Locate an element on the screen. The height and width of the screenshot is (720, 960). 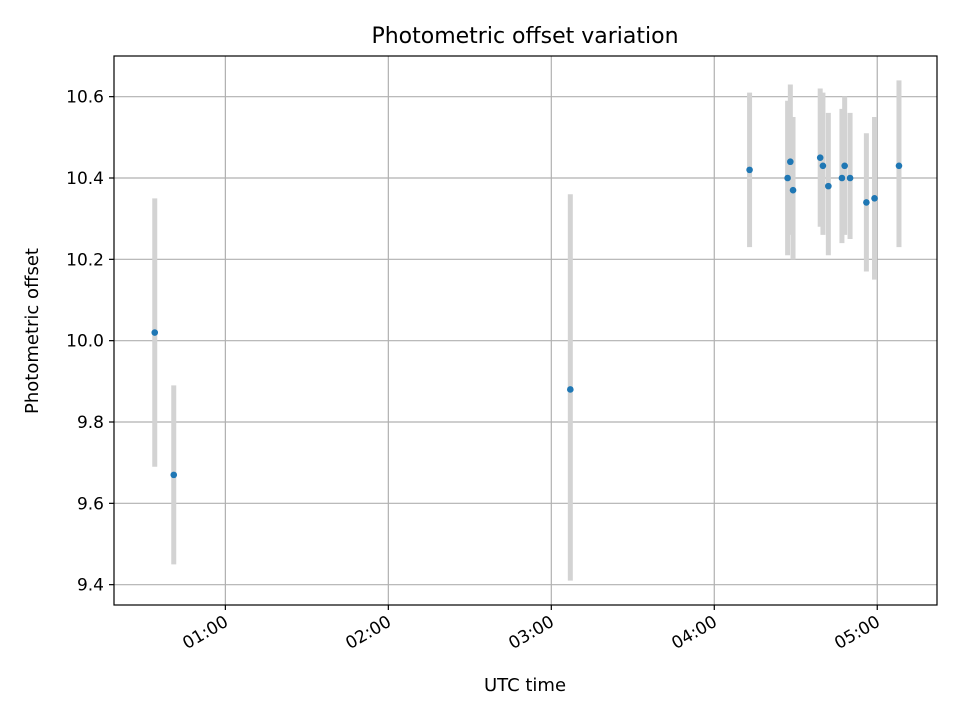
y-tick-label: 10.6 is located at coordinates (85, 98).